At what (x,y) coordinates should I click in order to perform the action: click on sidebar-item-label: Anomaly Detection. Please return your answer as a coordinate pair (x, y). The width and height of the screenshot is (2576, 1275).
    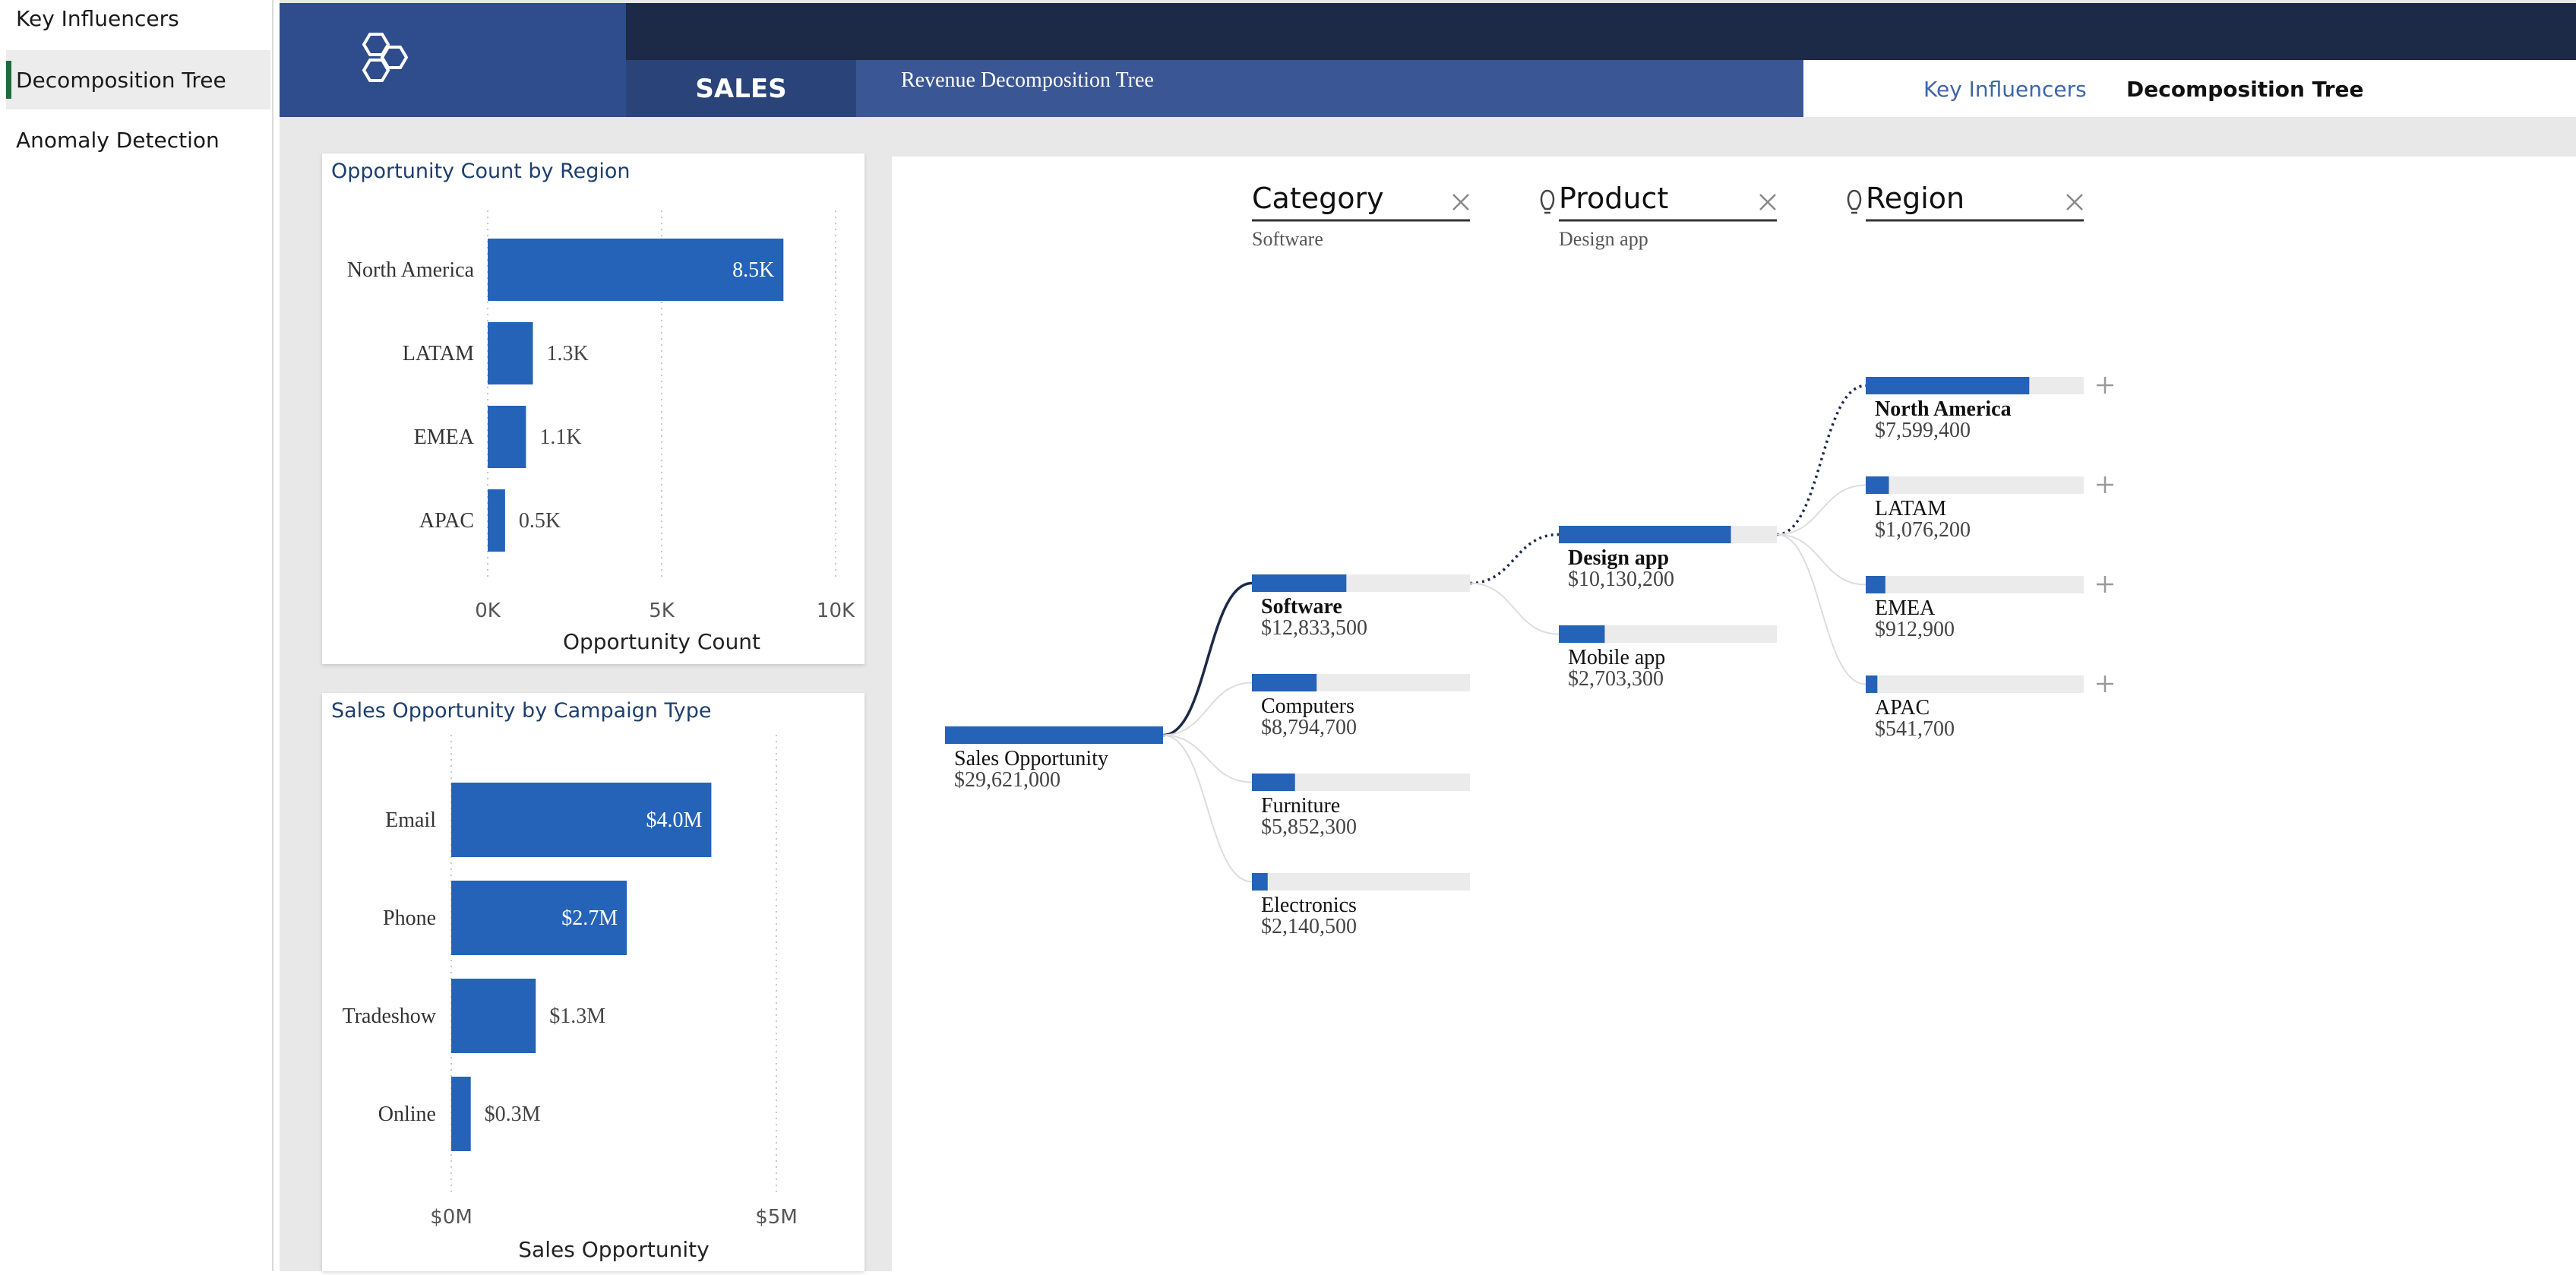
    Looking at the image, I should click on (118, 140).